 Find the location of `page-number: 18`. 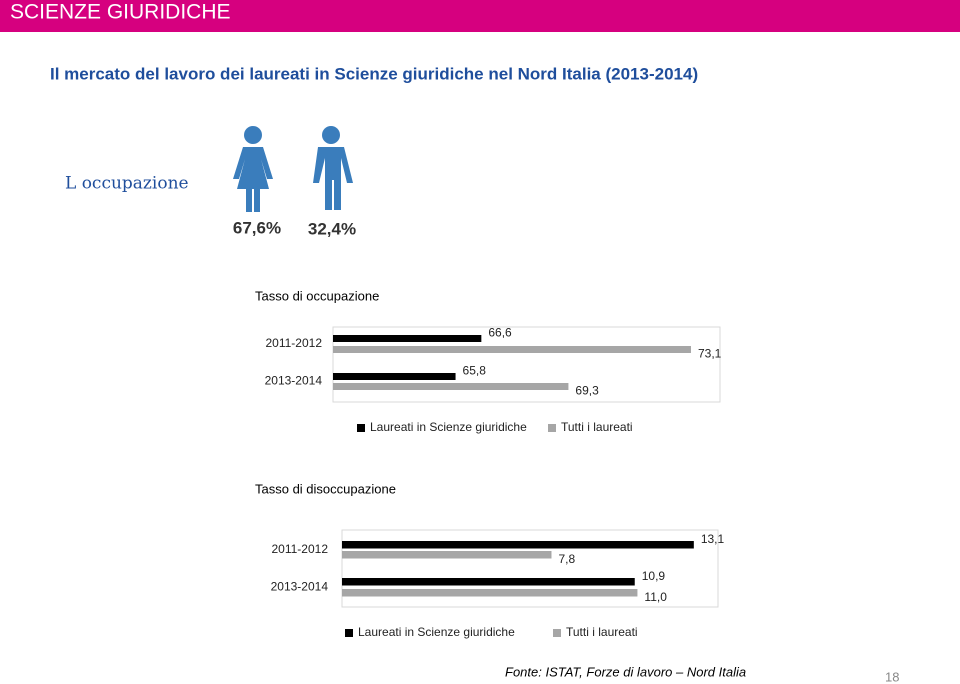

page-number: 18 is located at coordinates (892, 676).